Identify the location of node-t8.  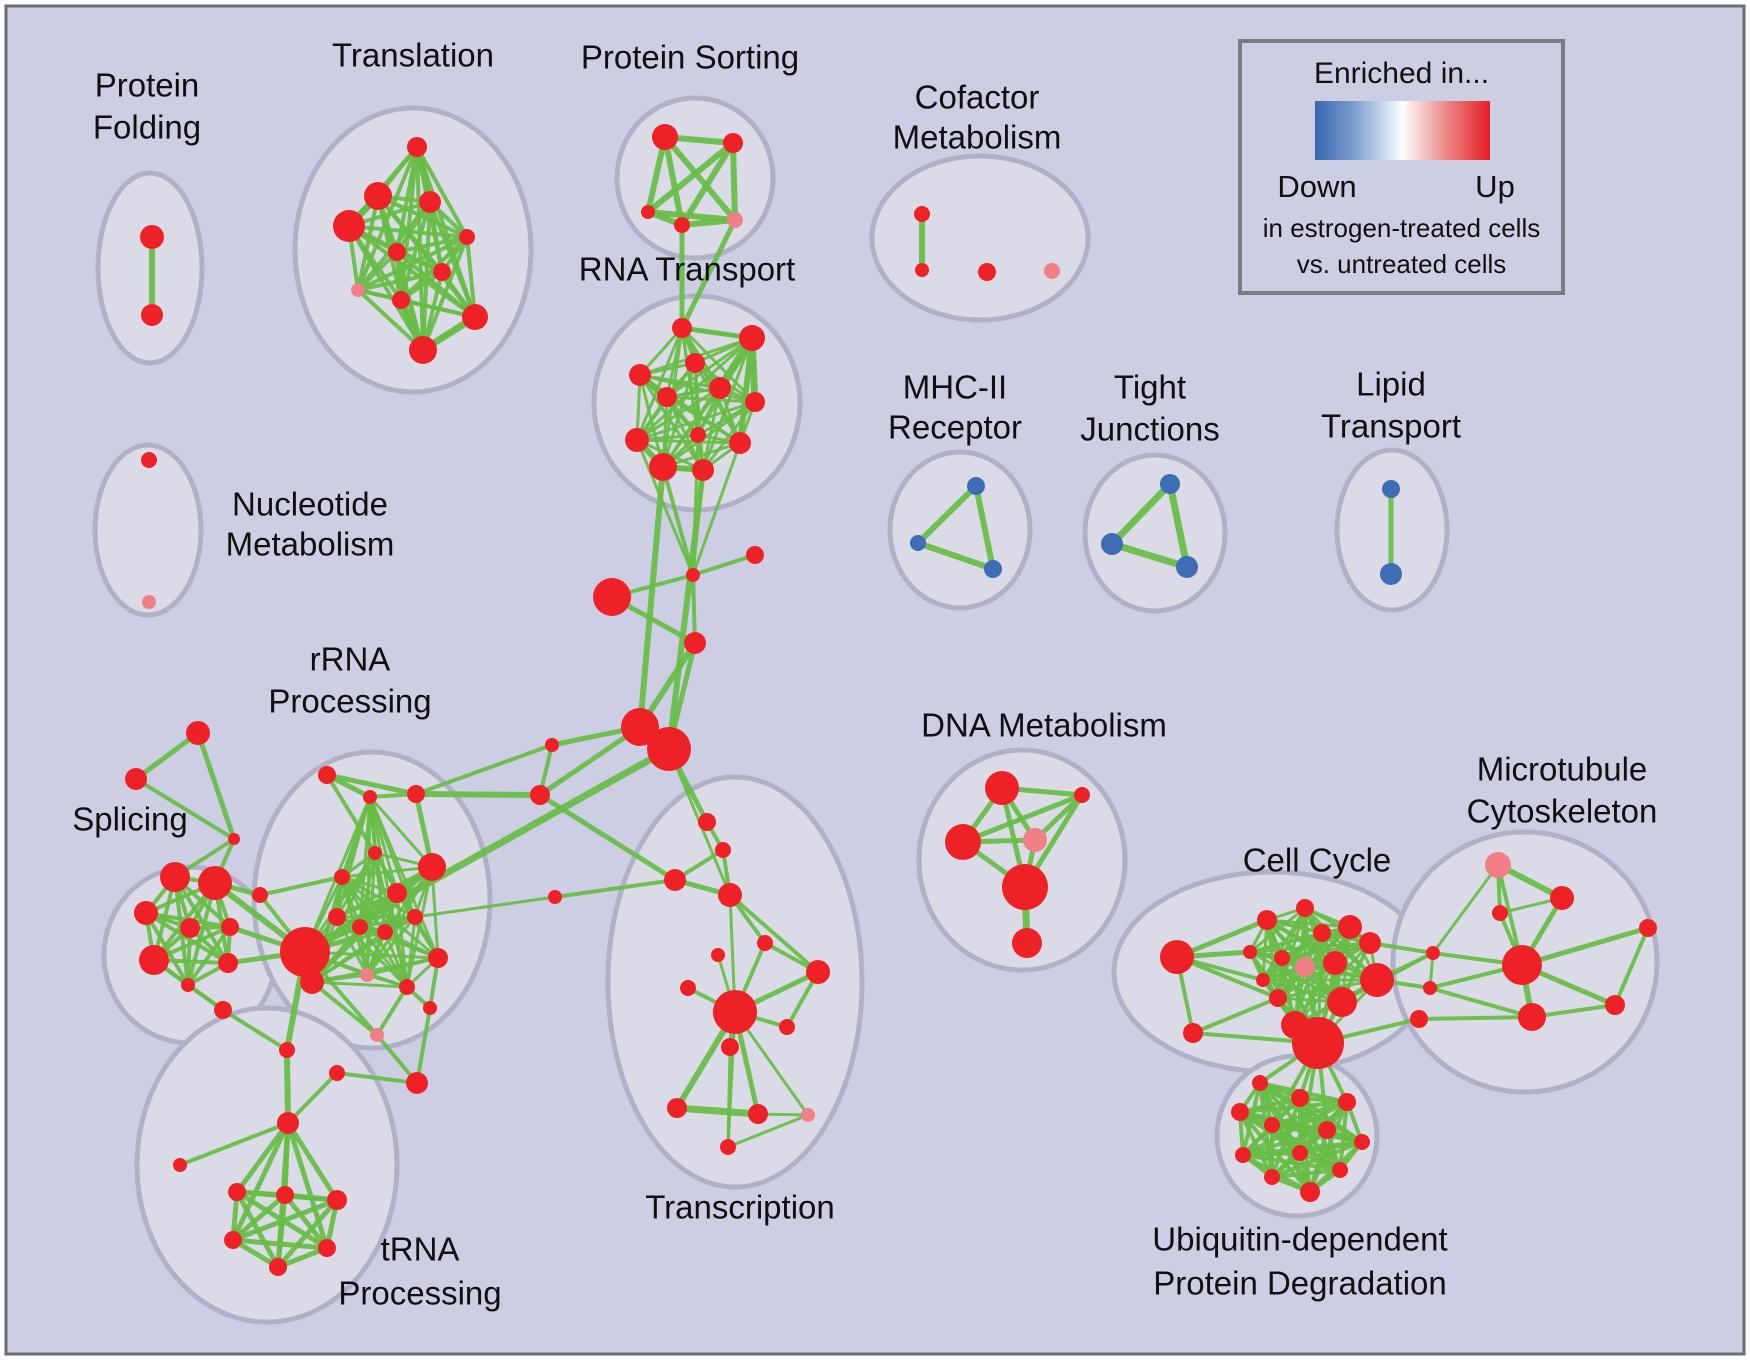
(358, 290).